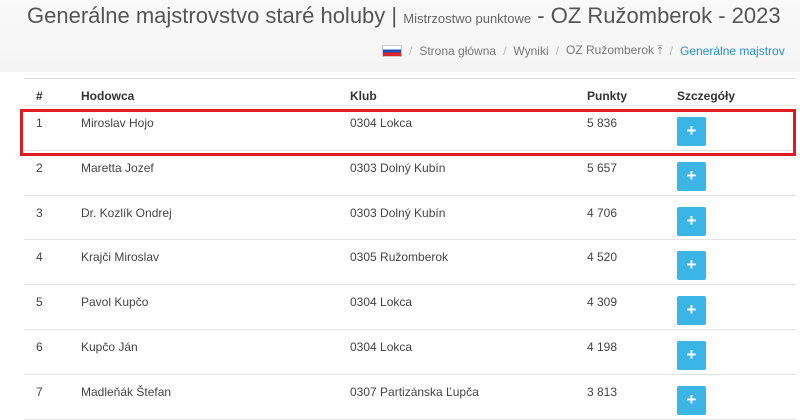  Describe the element at coordinates (126, 391) in the screenshot. I see `breeder-name: Madleňák Štefan` at that location.